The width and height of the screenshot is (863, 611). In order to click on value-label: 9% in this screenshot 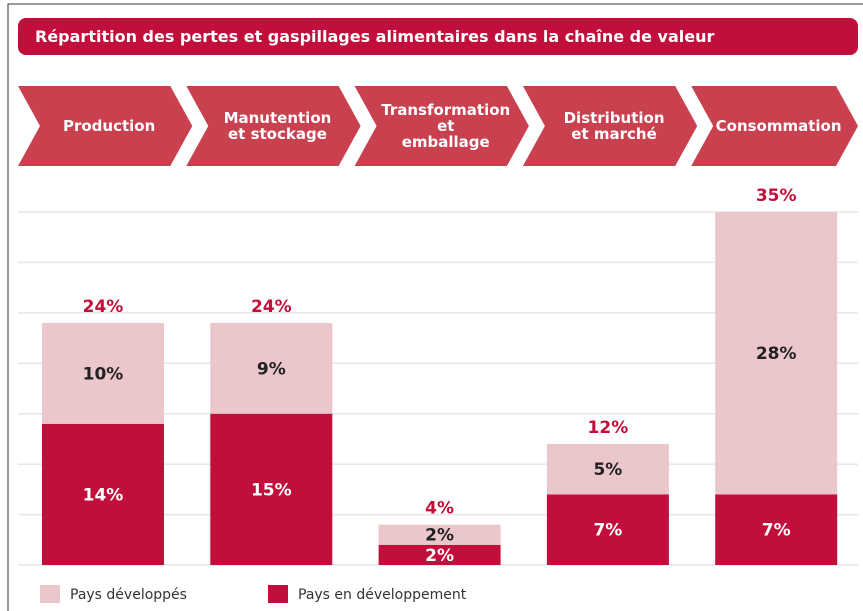, I will do `click(271, 369)`.